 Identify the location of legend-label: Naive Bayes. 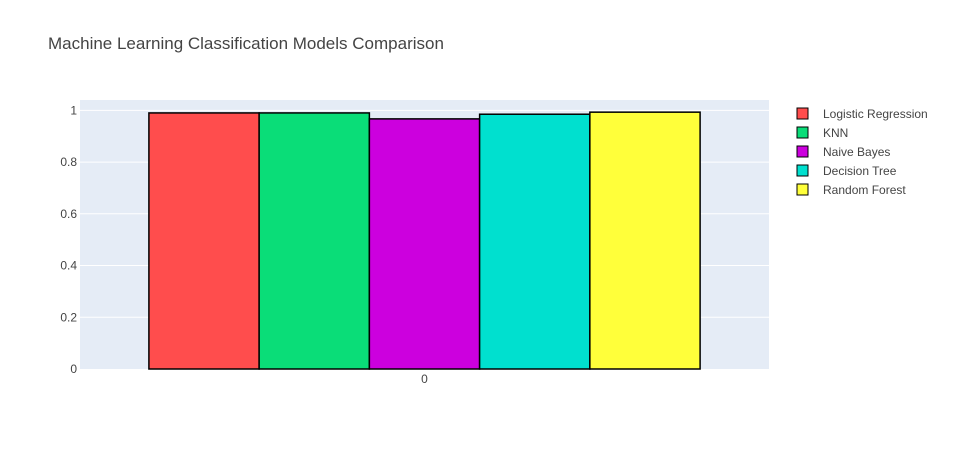
(856, 152).